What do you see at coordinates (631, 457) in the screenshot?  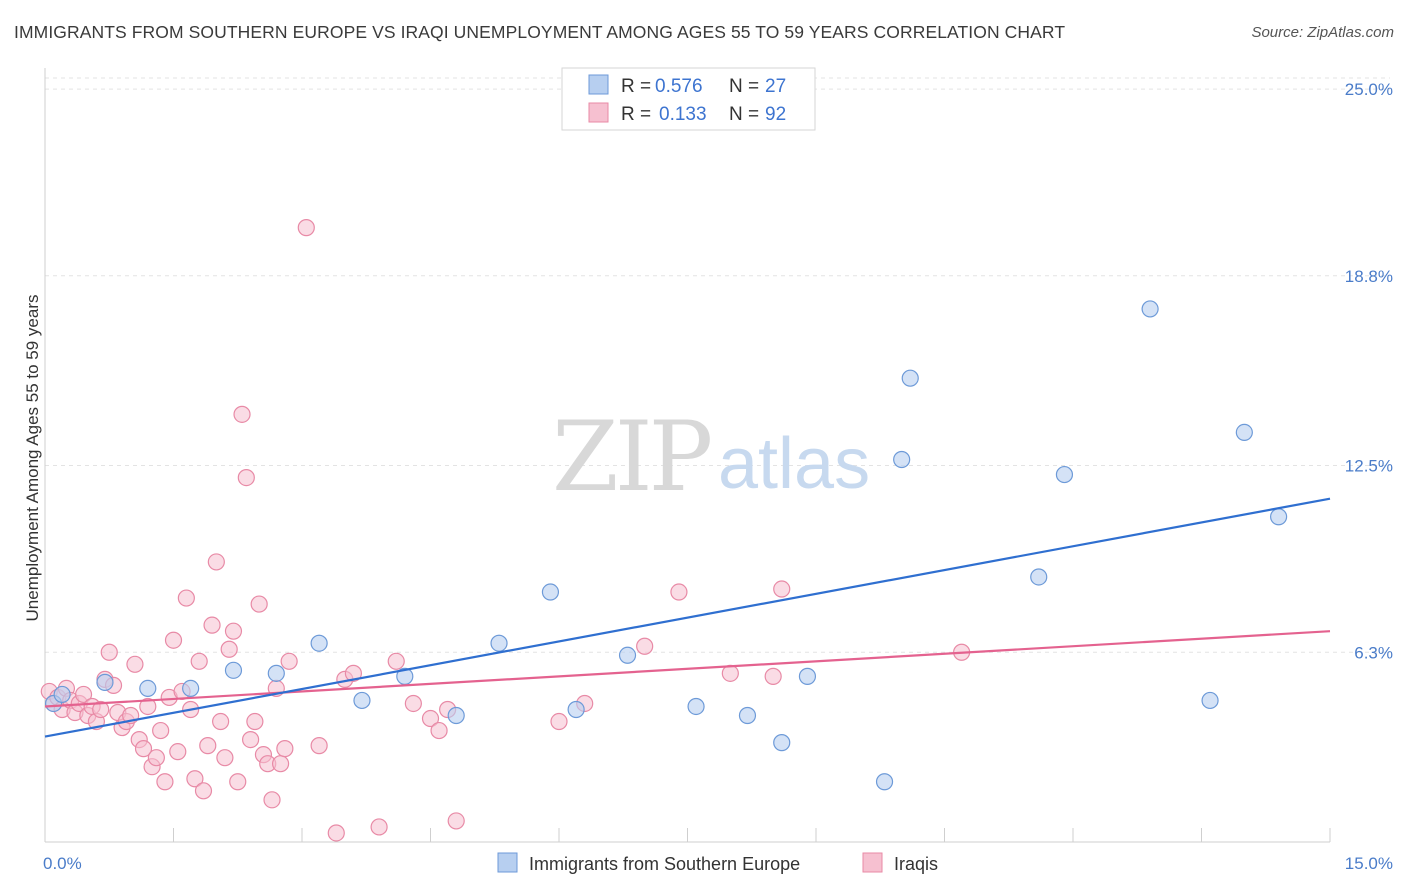 I see `watermark-zip: ZIP` at bounding box center [631, 457].